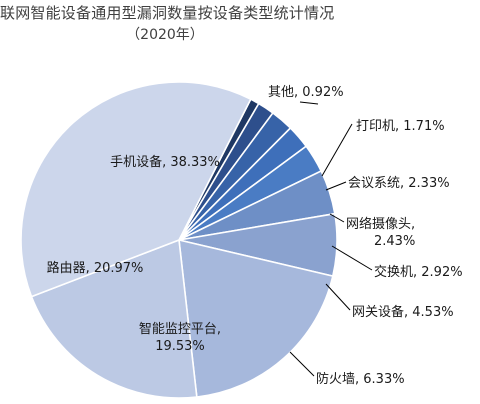  I want to click on chart-title: 联网智能设备通用型漏洞数量按设备类型统计情况, so click(167, 13).